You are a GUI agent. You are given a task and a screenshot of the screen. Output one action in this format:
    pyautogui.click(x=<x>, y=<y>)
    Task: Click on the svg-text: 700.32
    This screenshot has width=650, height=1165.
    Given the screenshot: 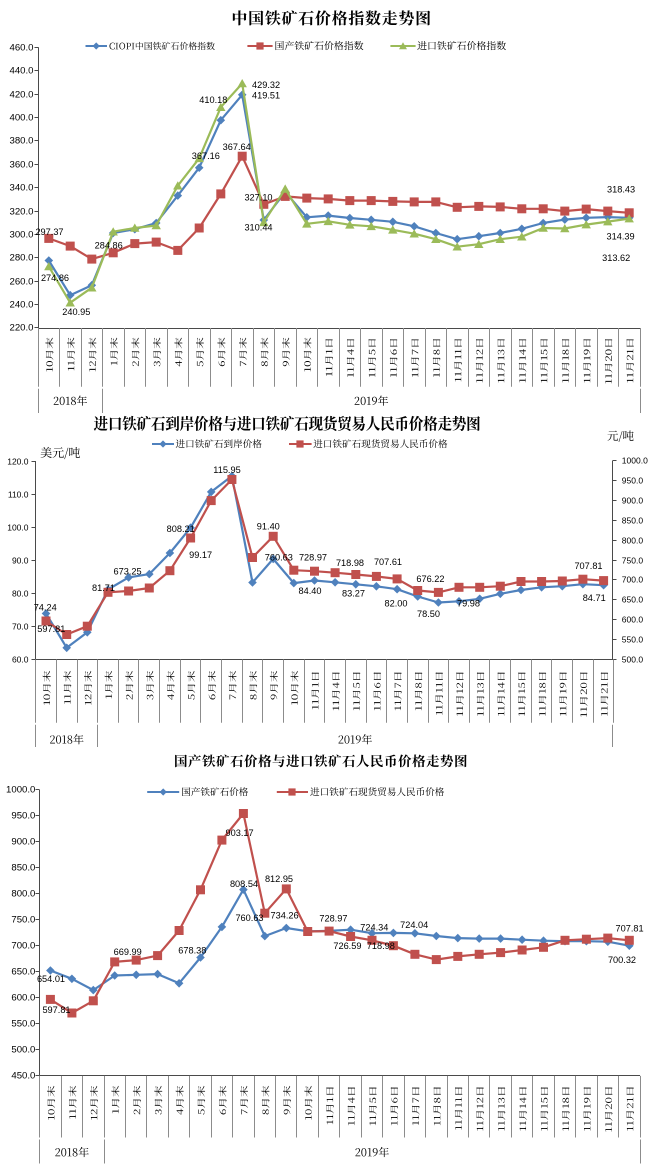 What is the action you would take?
    pyautogui.click(x=622, y=960)
    